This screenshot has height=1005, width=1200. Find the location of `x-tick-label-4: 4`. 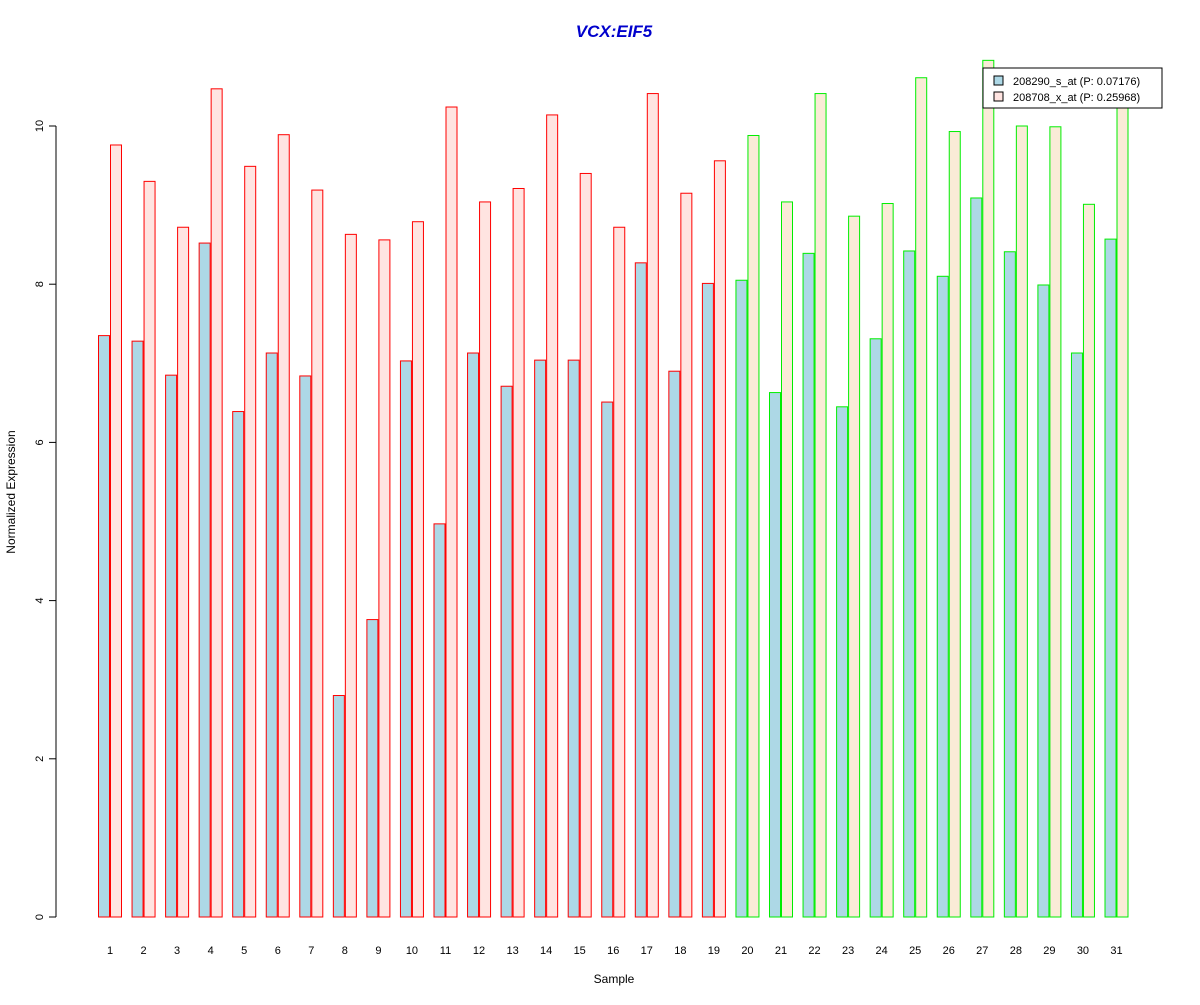

x-tick-label-4: 4 is located at coordinates (211, 951).